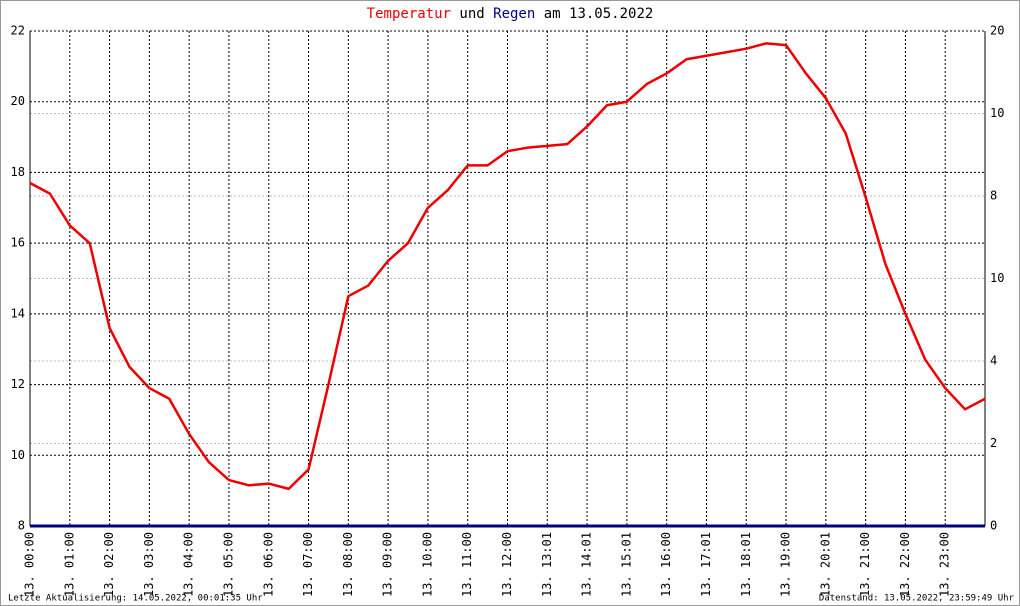 The width and height of the screenshot is (1020, 606). I want to click on x-tick-label: 13. 10:00, so click(427, 564).